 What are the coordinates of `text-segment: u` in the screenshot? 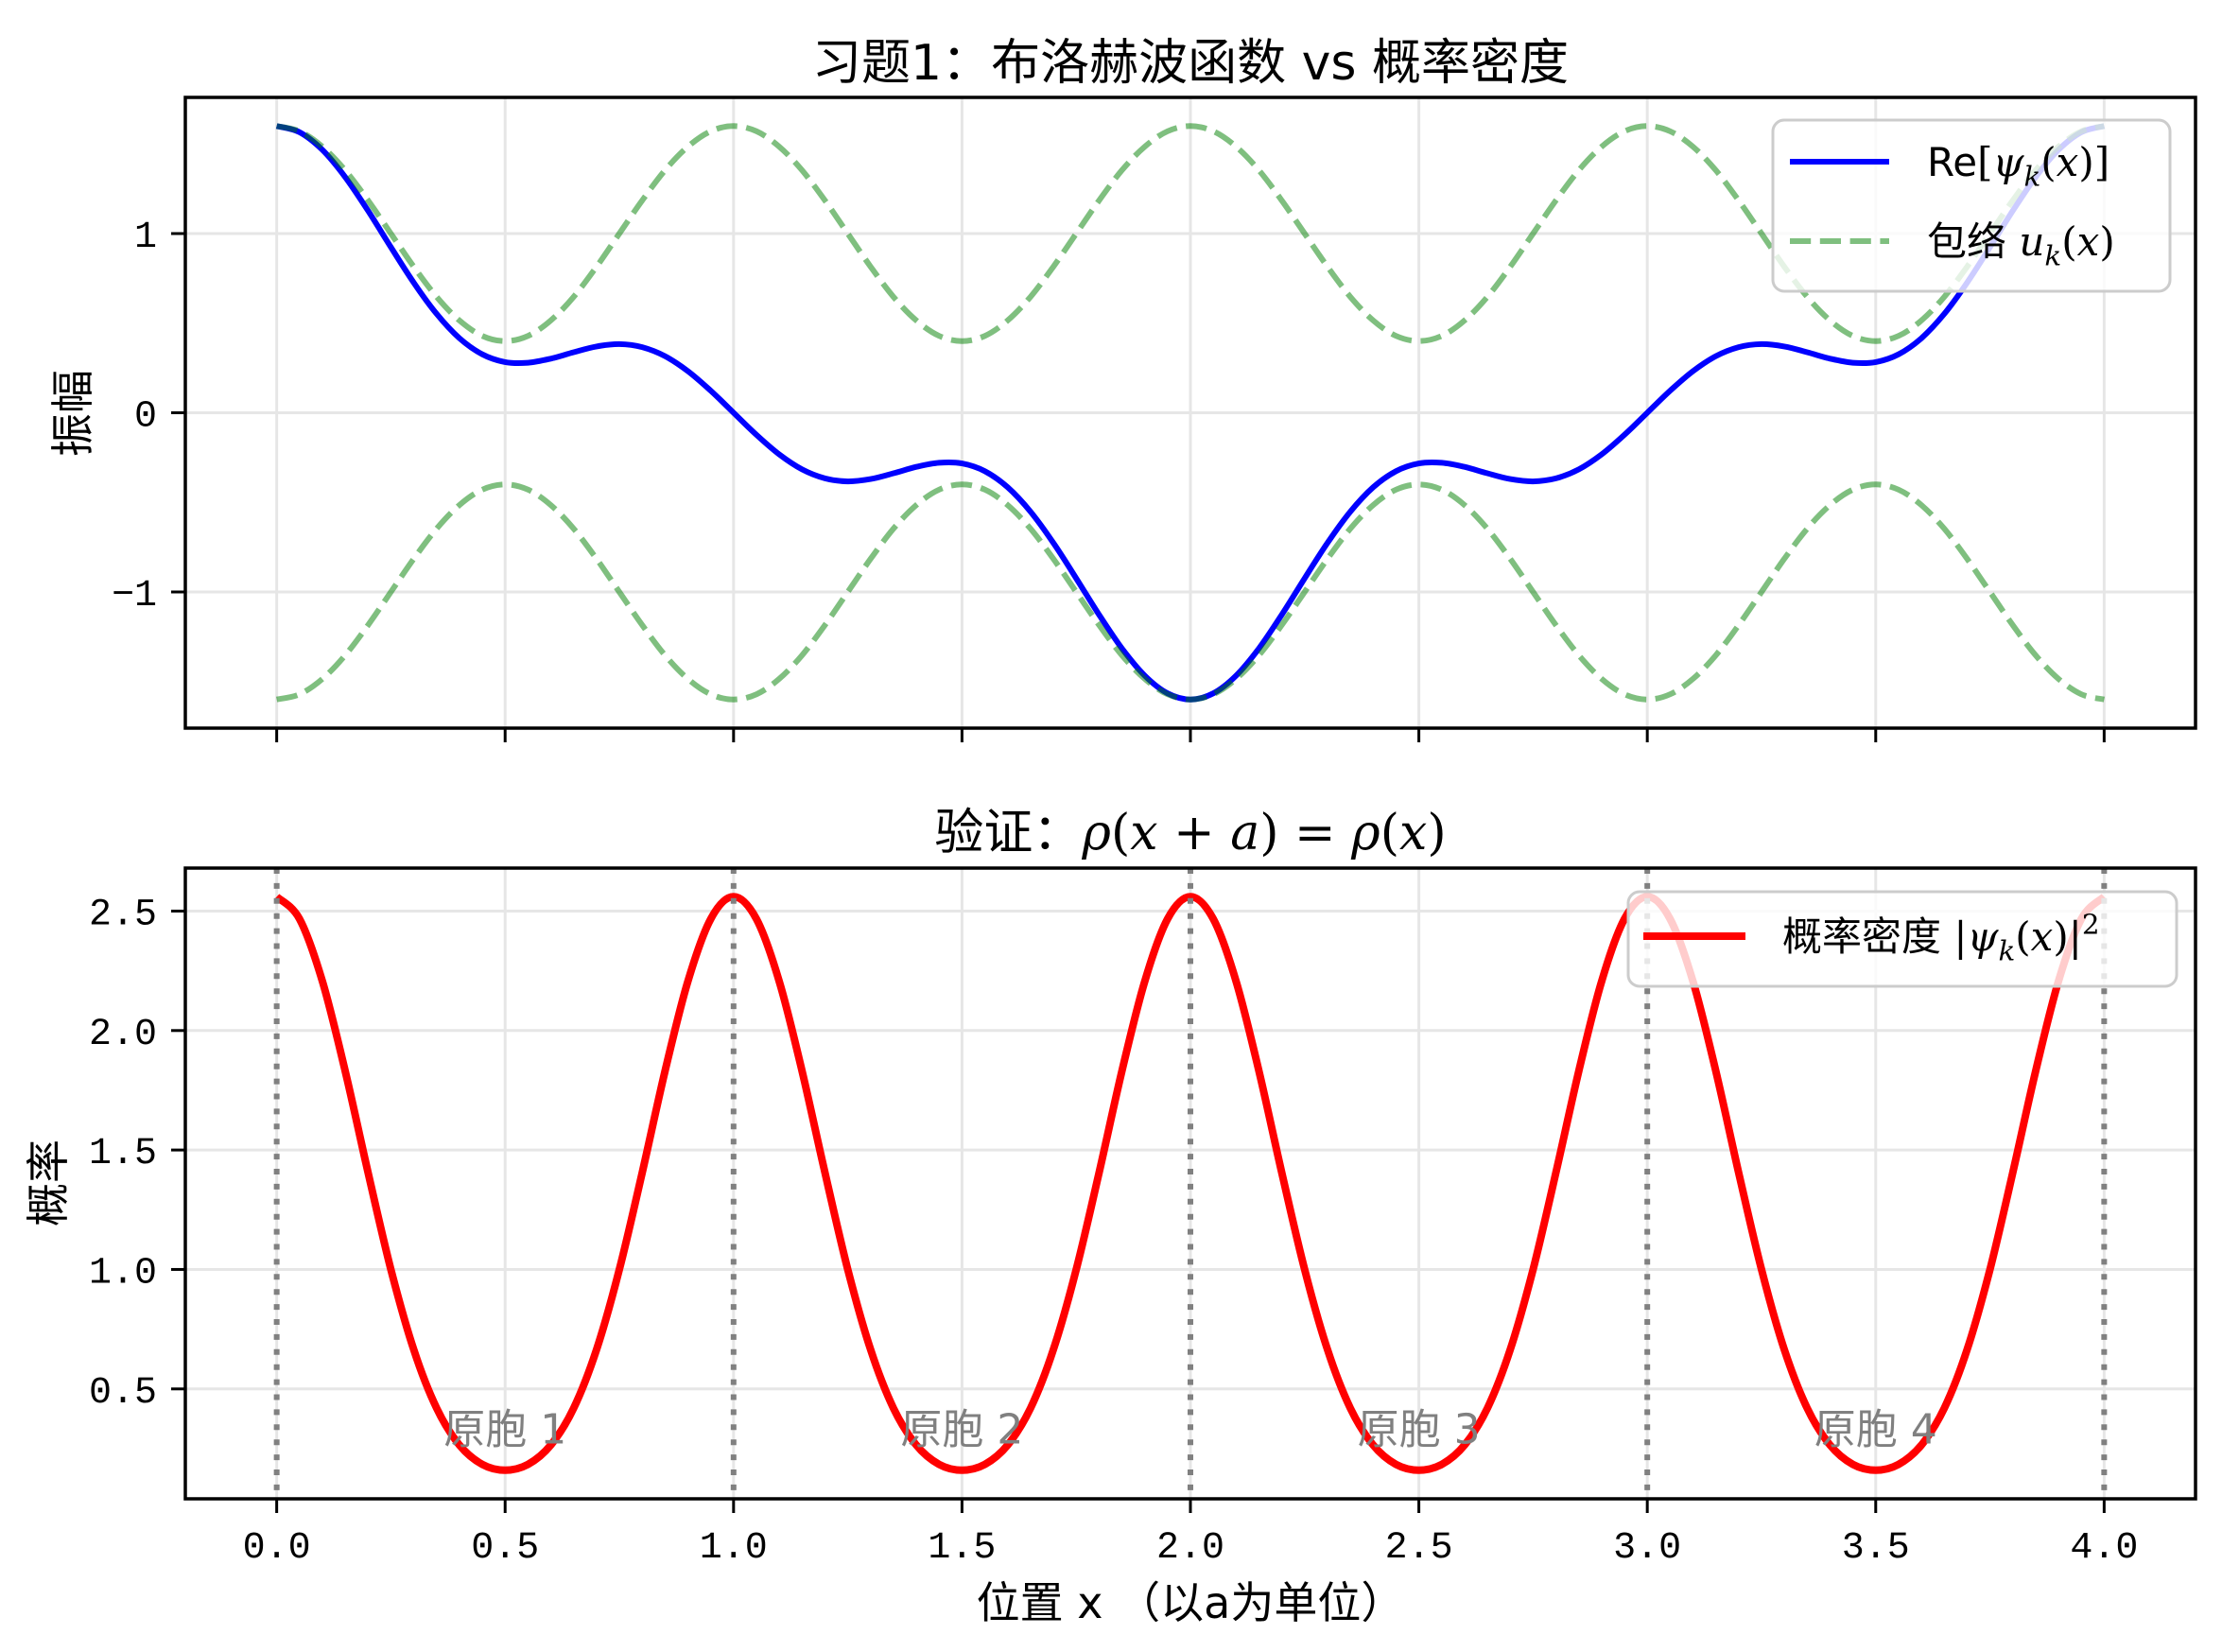 It's located at (2031, 242).